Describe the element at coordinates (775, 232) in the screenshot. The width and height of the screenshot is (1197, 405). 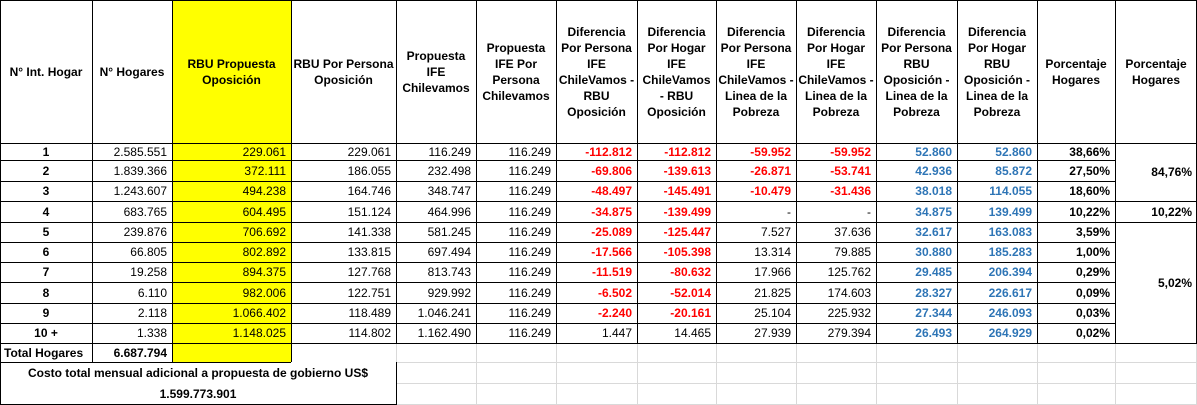
I see `cell-dif-persona-ife-pobreza-row-5: 7.527` at that location.